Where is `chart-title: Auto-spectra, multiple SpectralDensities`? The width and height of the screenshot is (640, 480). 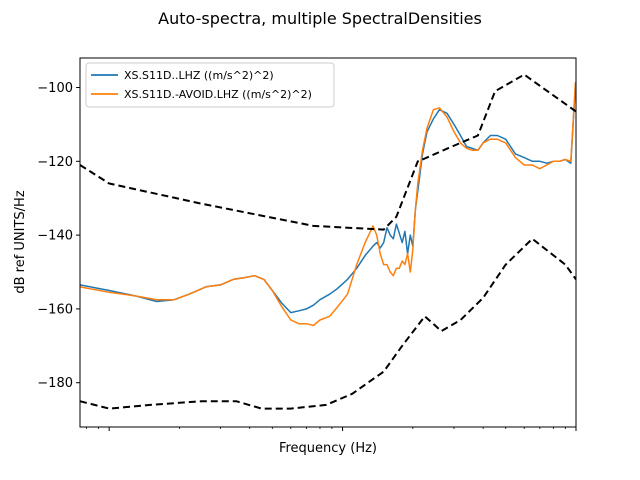 chart-title: Auto-spectra, multiple SpectralDensities is located at coordinates (320, 18).